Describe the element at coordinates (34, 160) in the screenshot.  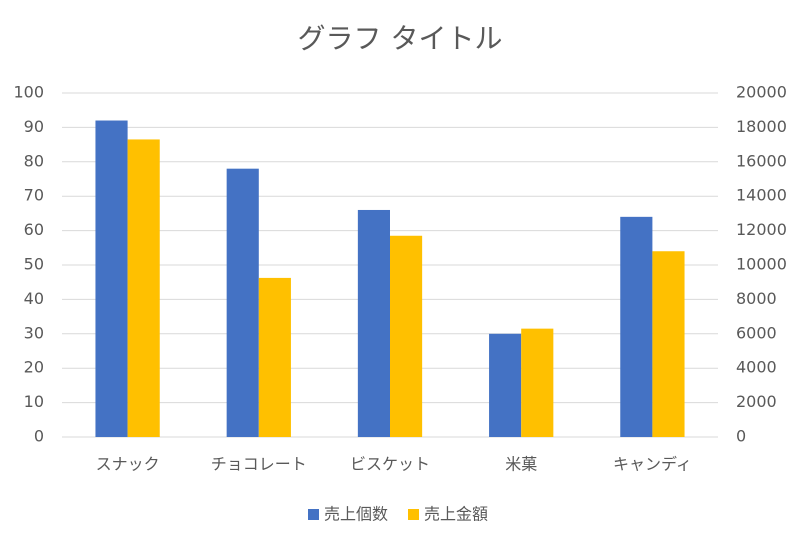
I see `y-tick-label: 80` at that location.